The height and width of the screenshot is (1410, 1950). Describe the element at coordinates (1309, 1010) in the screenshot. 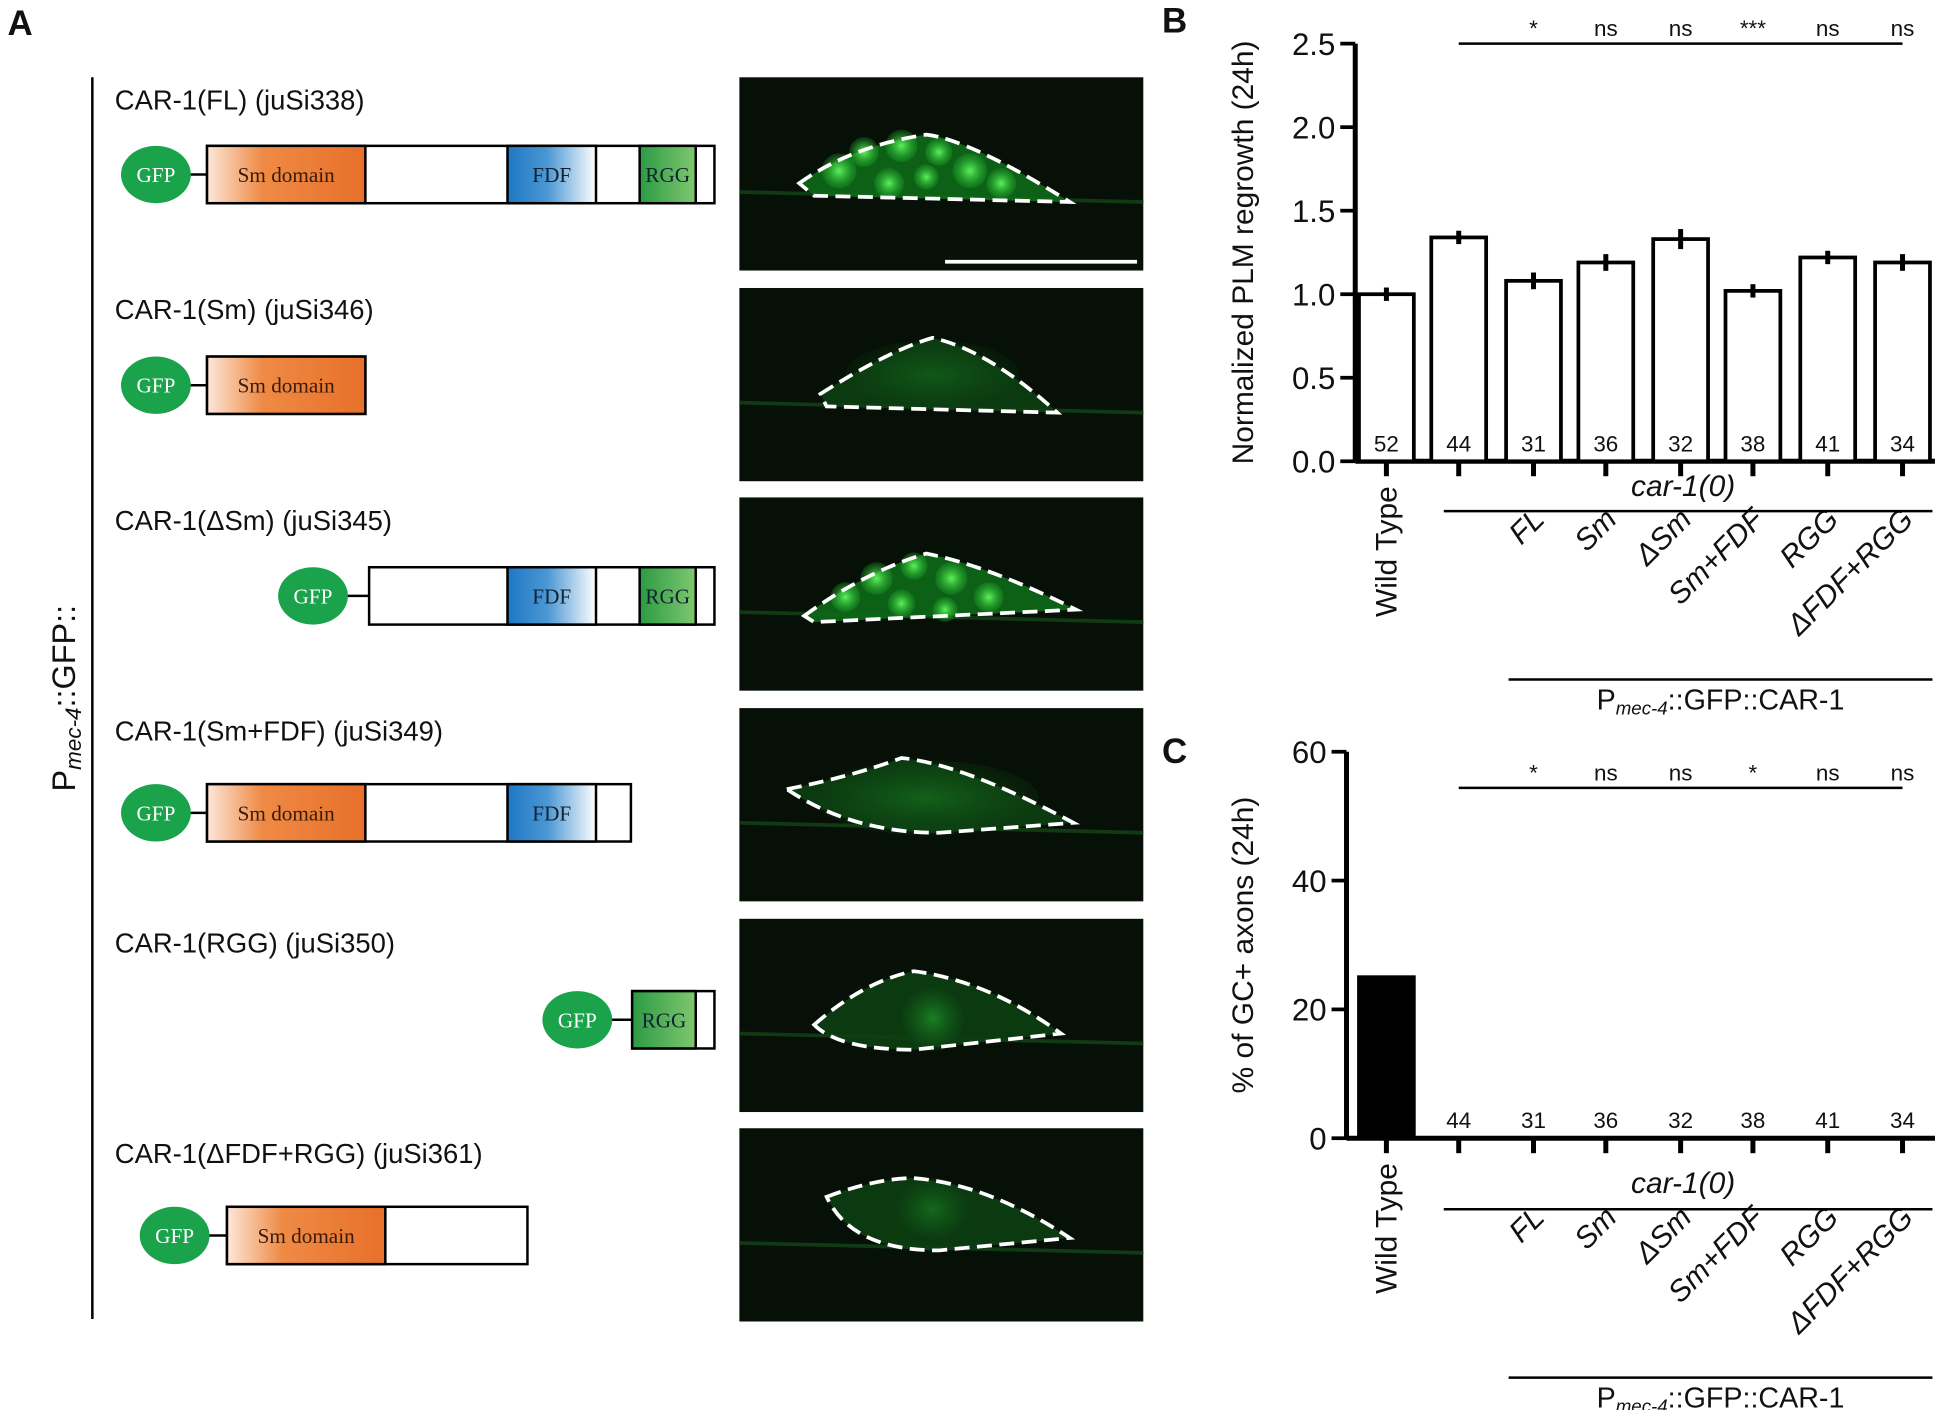

I see `y-tick-label: 20` at that location.